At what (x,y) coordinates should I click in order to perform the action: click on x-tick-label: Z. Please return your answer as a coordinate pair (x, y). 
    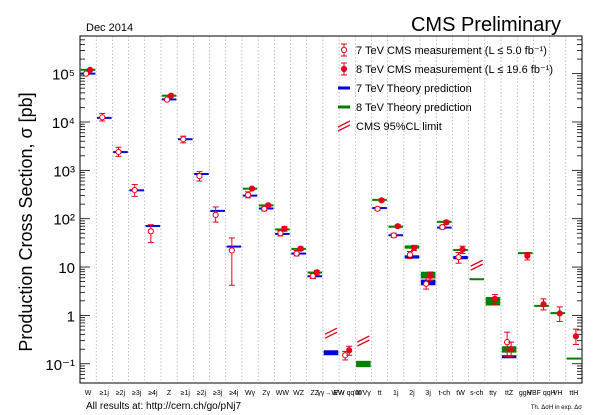
    Looking at the image, I should click on (169, 393).